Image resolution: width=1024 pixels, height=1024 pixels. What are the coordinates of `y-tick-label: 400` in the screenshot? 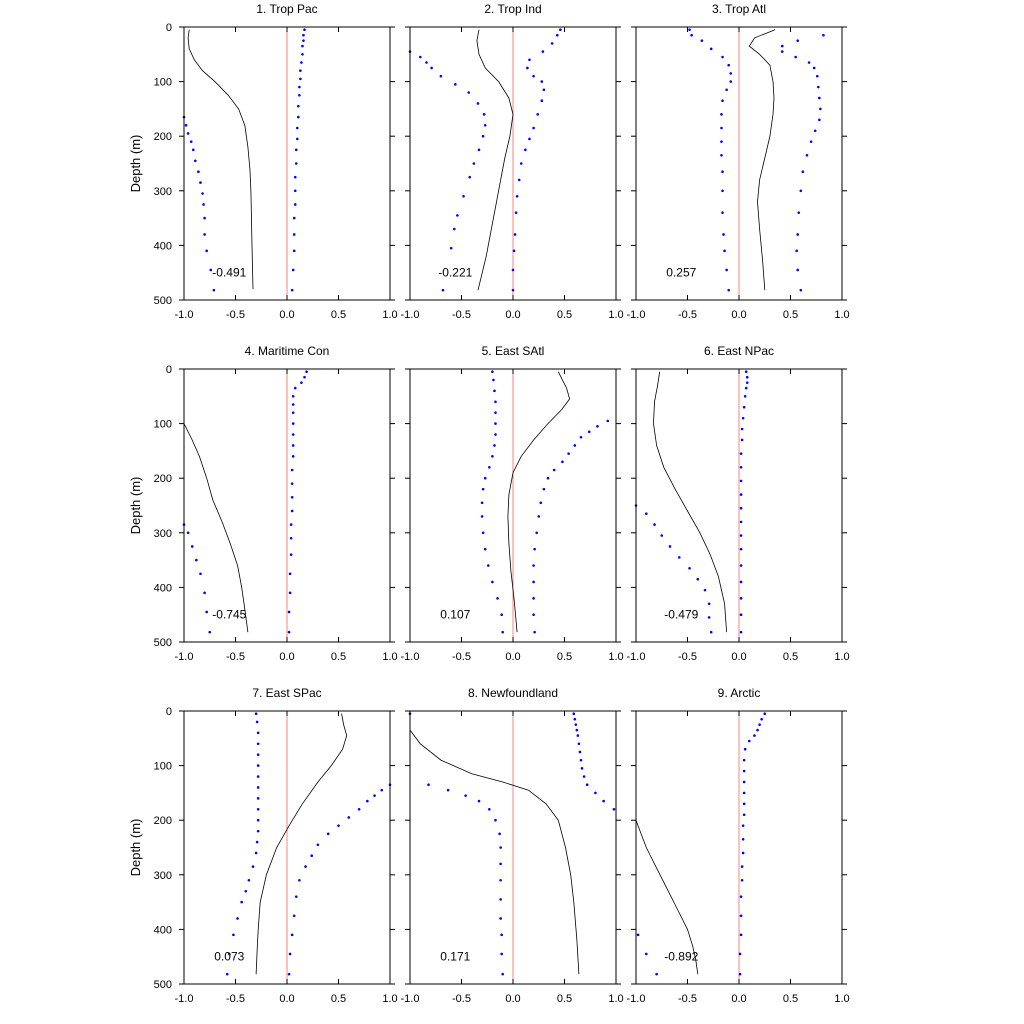 It's located at (163, 930).